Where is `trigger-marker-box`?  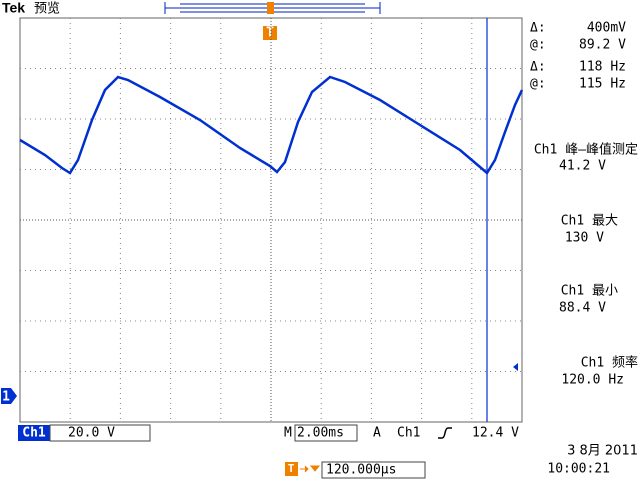
trigger-marker-box is located at coordinates (270, 33).